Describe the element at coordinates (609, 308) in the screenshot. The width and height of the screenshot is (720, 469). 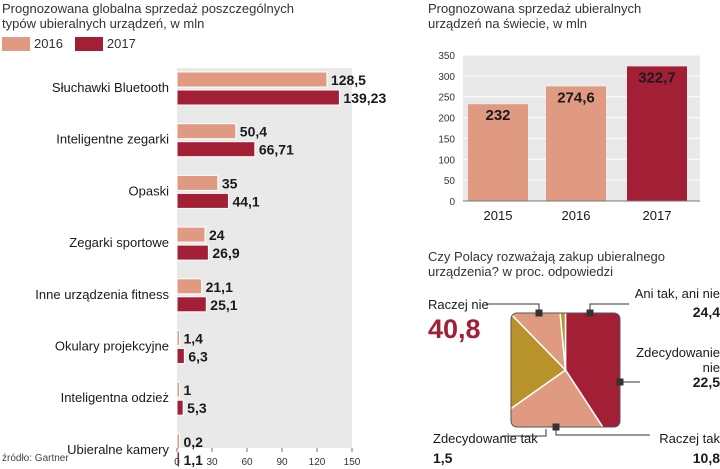
I see `pie-leader-ani-tak-ani-nie` at that location.